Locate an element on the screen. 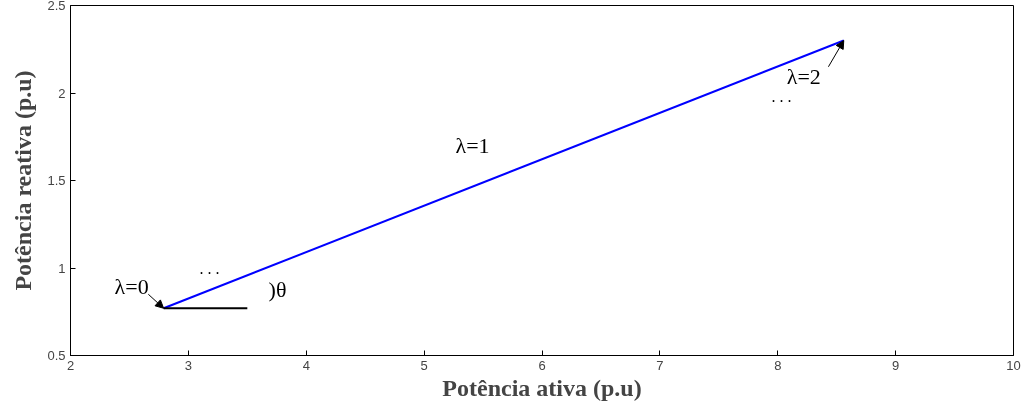 Image resolution: width=1028 pixels, height=403 pixels. x-tick-label: 9 is located at coordinates (896, 365).